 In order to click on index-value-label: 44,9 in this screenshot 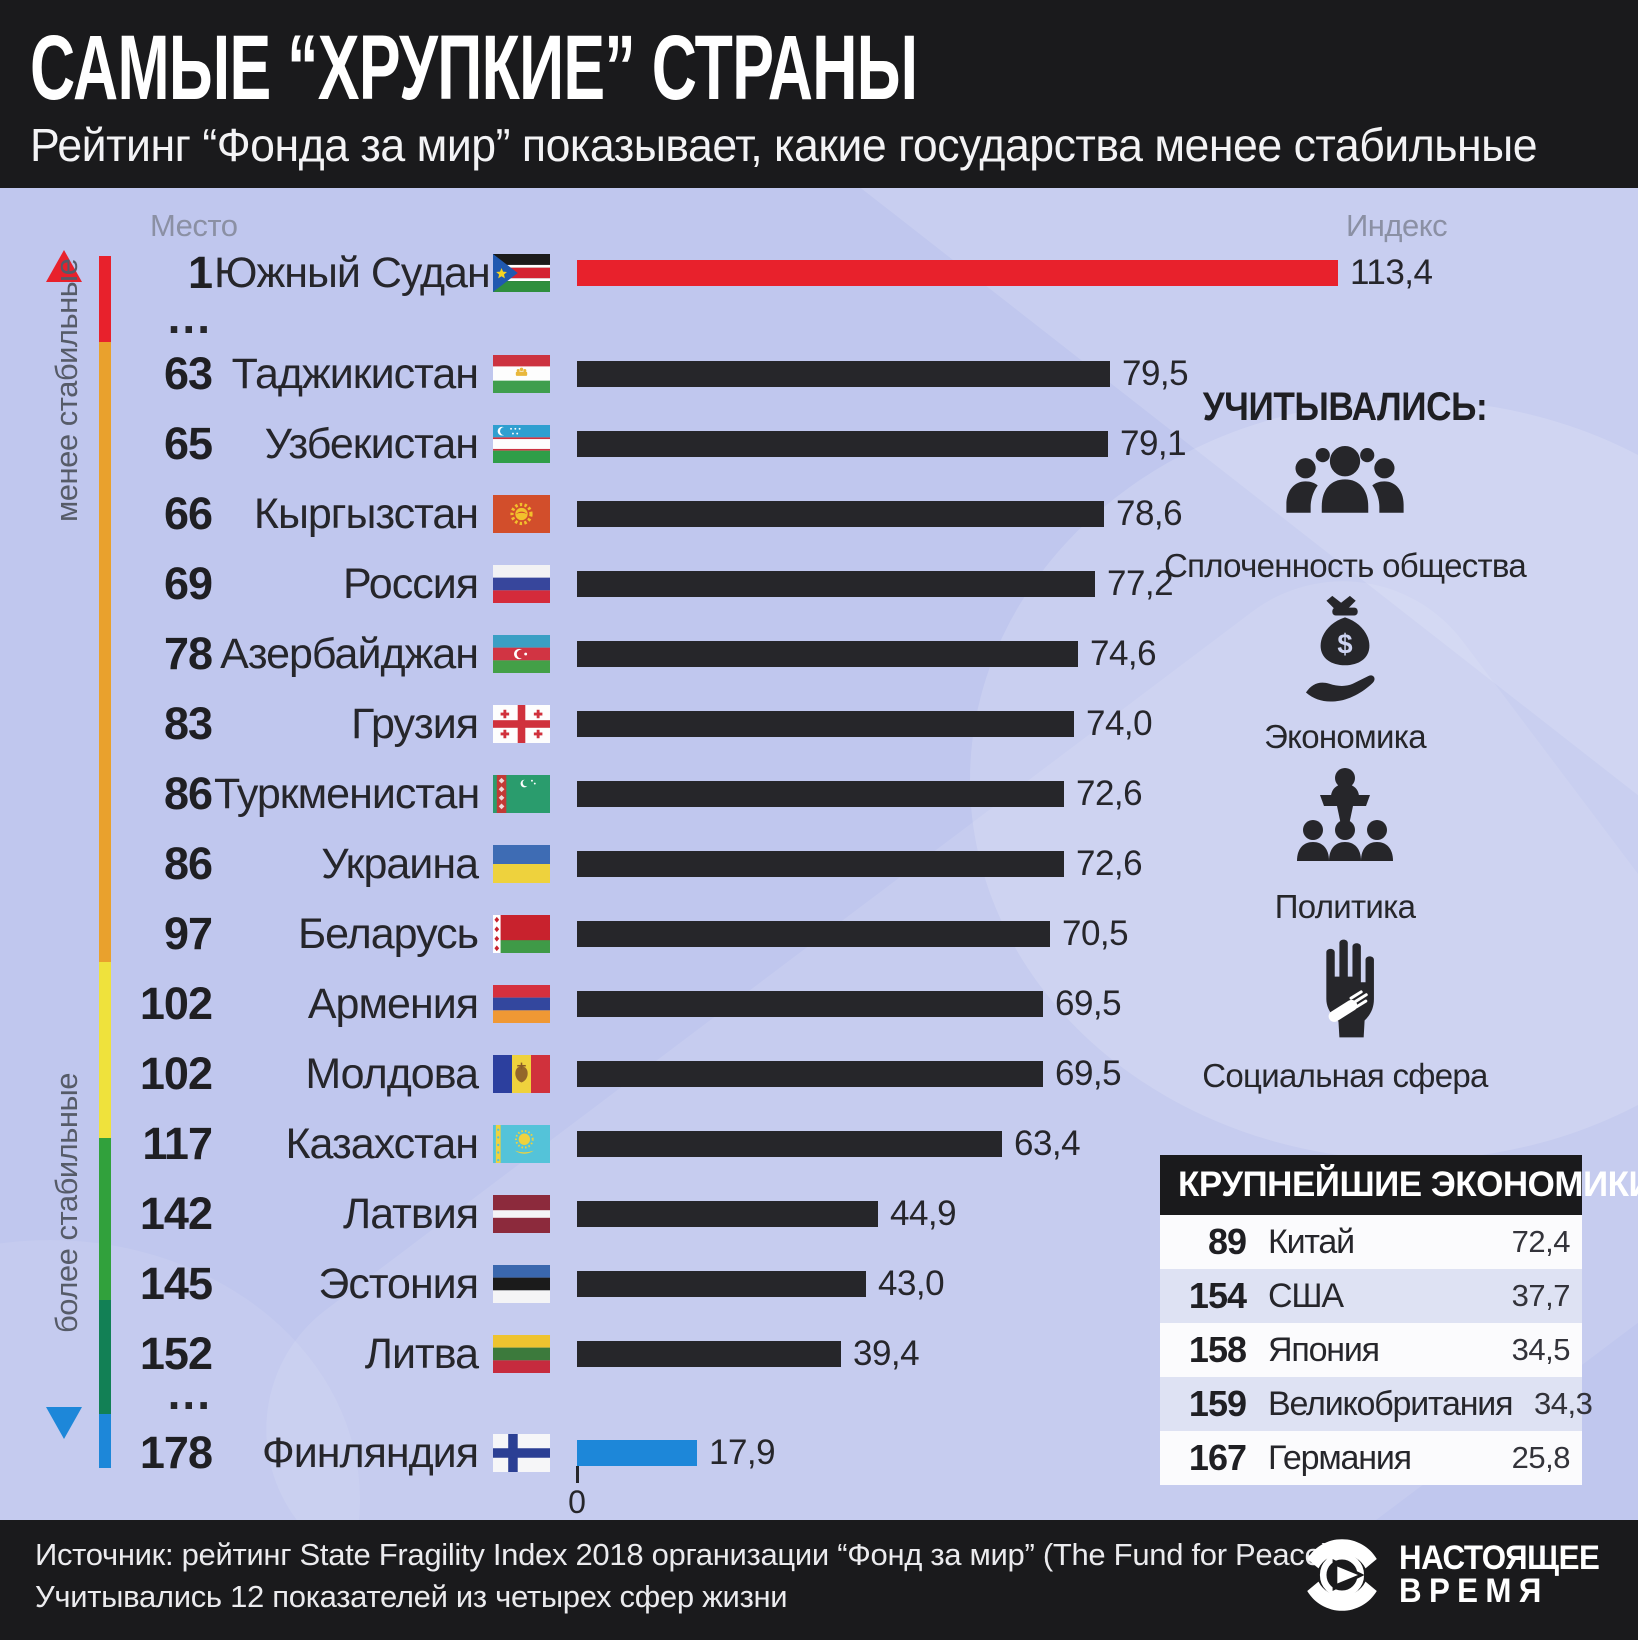, I will do `click(923, 1213)`.